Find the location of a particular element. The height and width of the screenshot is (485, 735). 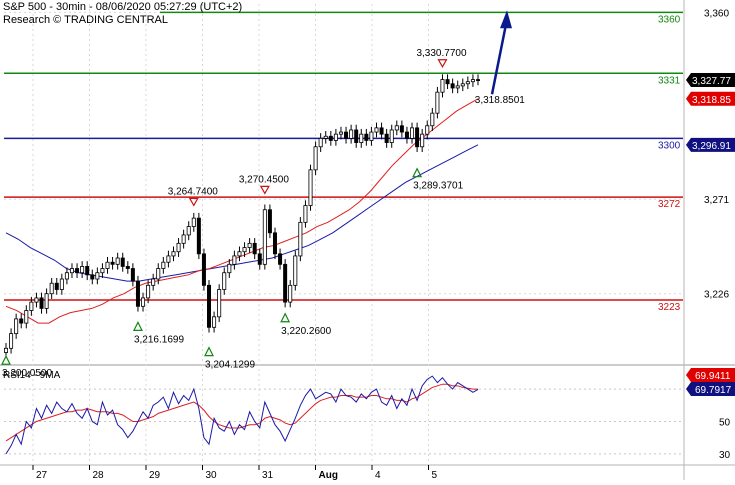

annotation-label: 3,330.7700 is located at coordinates (441, 53).